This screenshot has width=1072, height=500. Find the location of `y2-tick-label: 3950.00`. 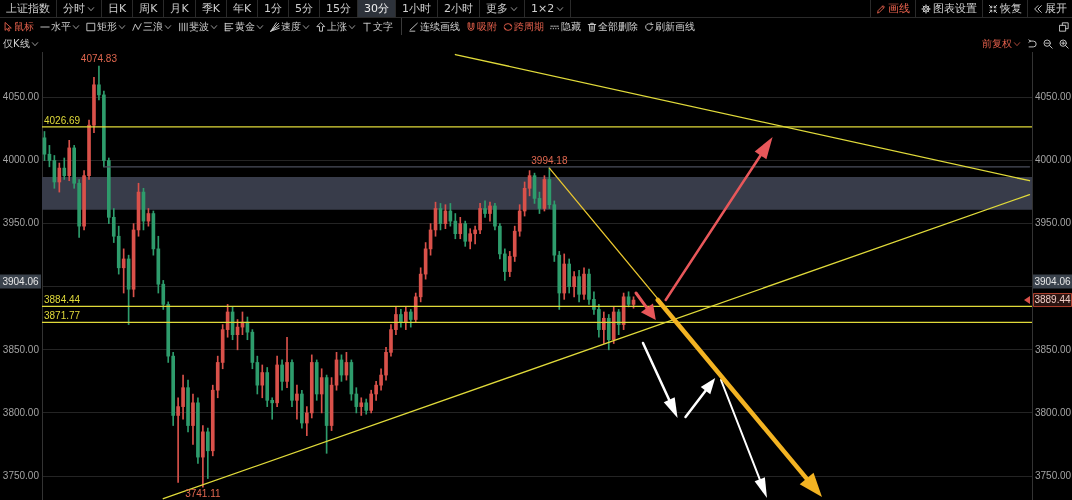

y2-tick-label: 3950.00 is located at coordinates (1053, 223).